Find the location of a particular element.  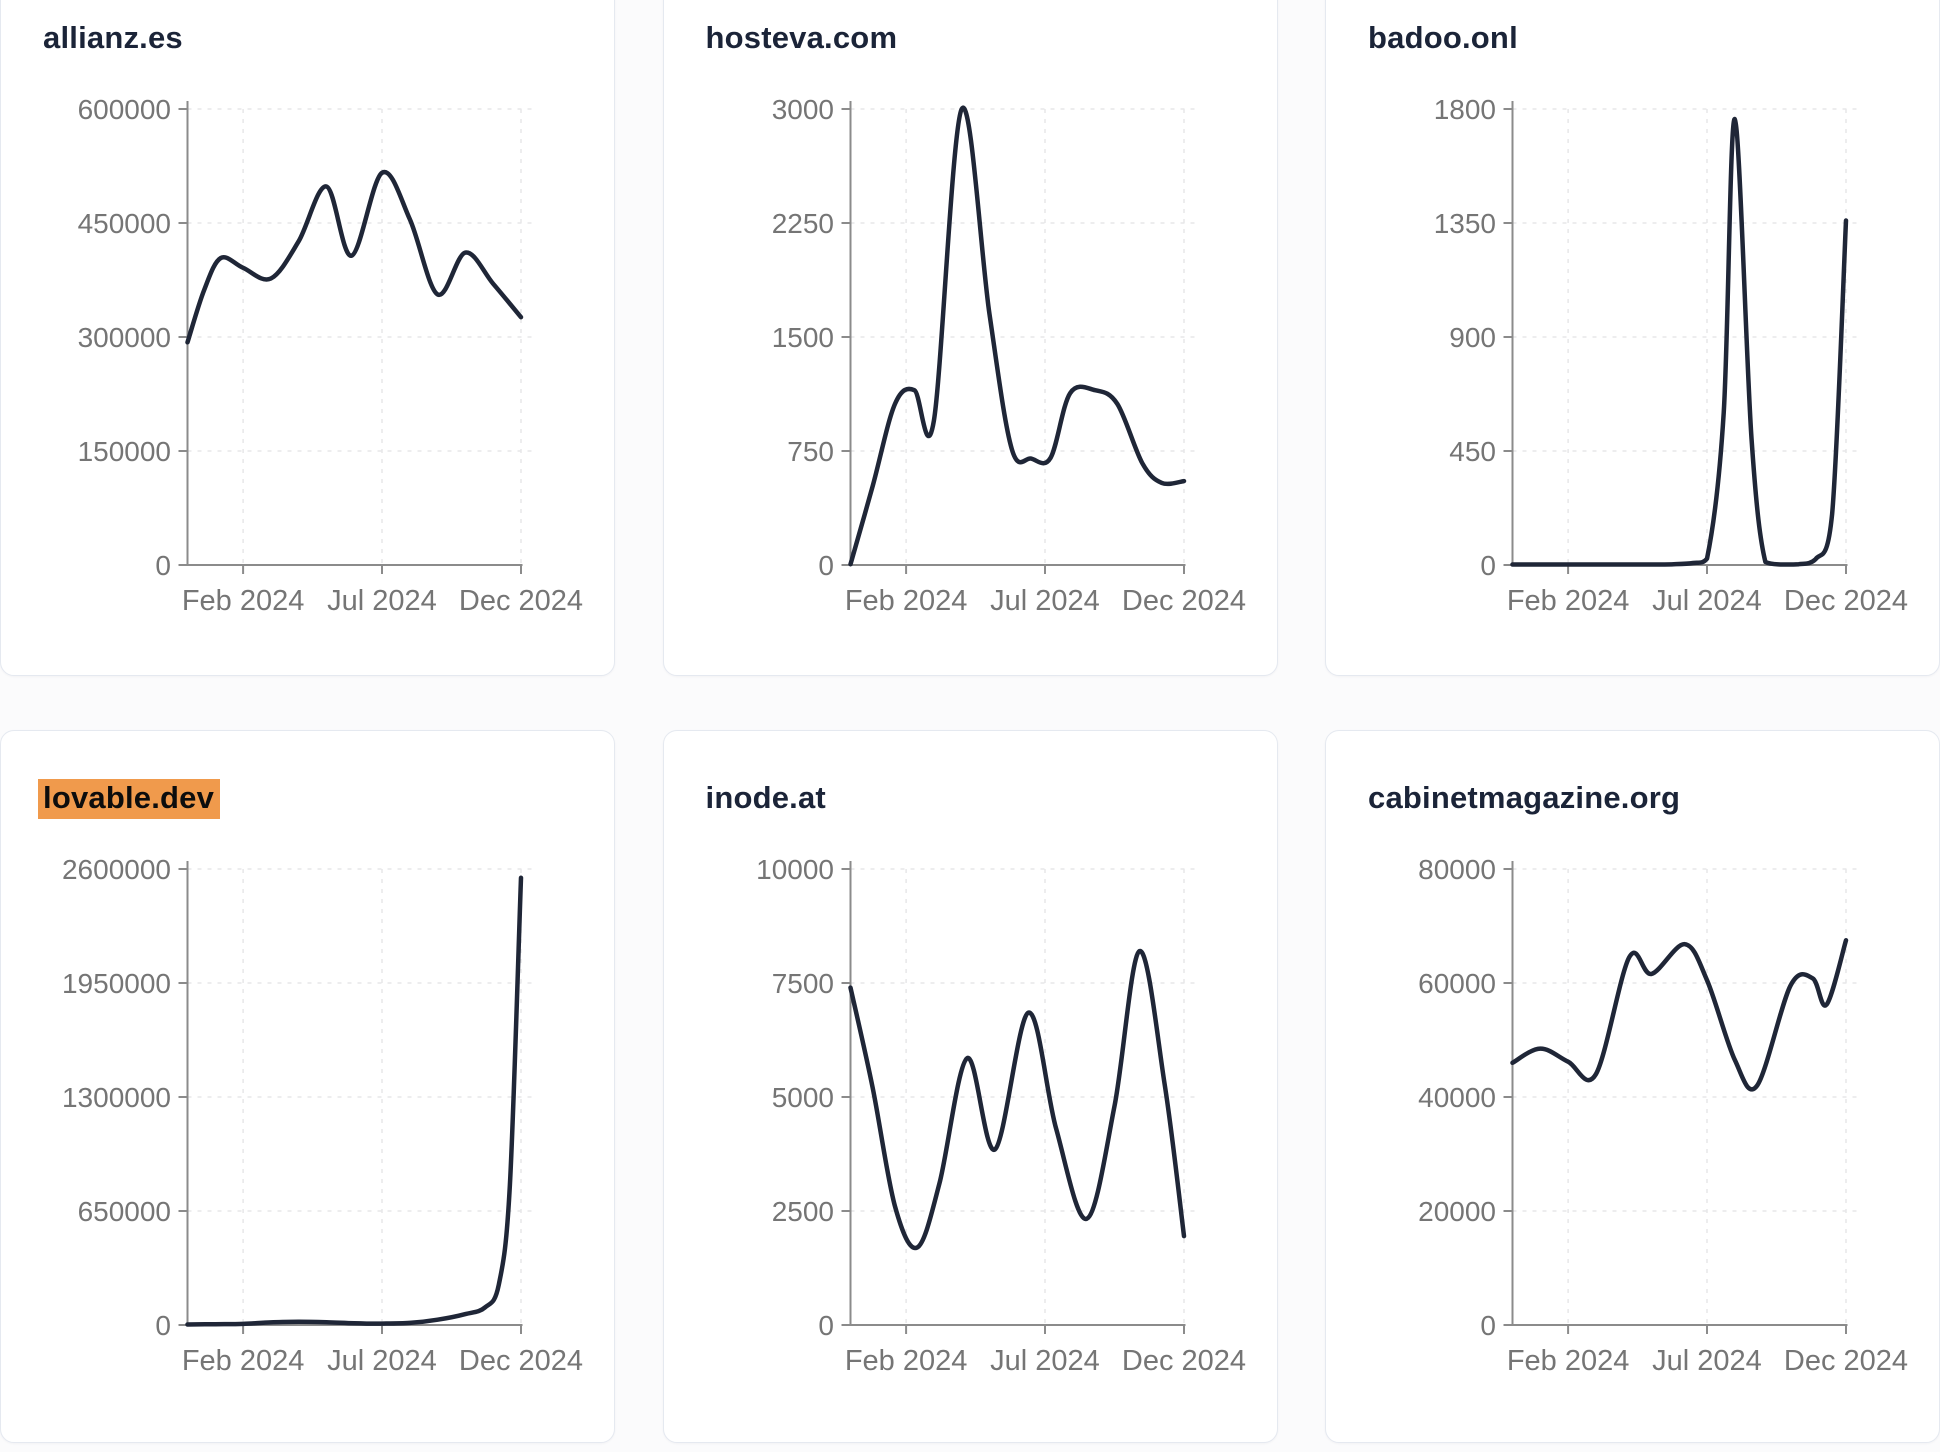

chart-title-highlighted: lovable.dev is located at coordinates (129, 799).